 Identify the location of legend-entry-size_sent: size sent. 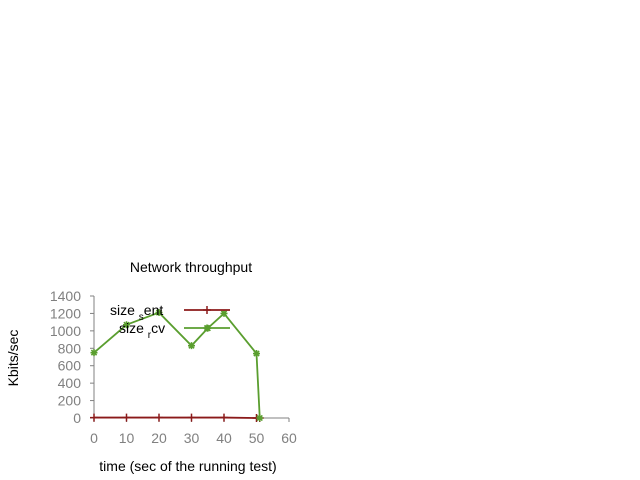
(170, 312).